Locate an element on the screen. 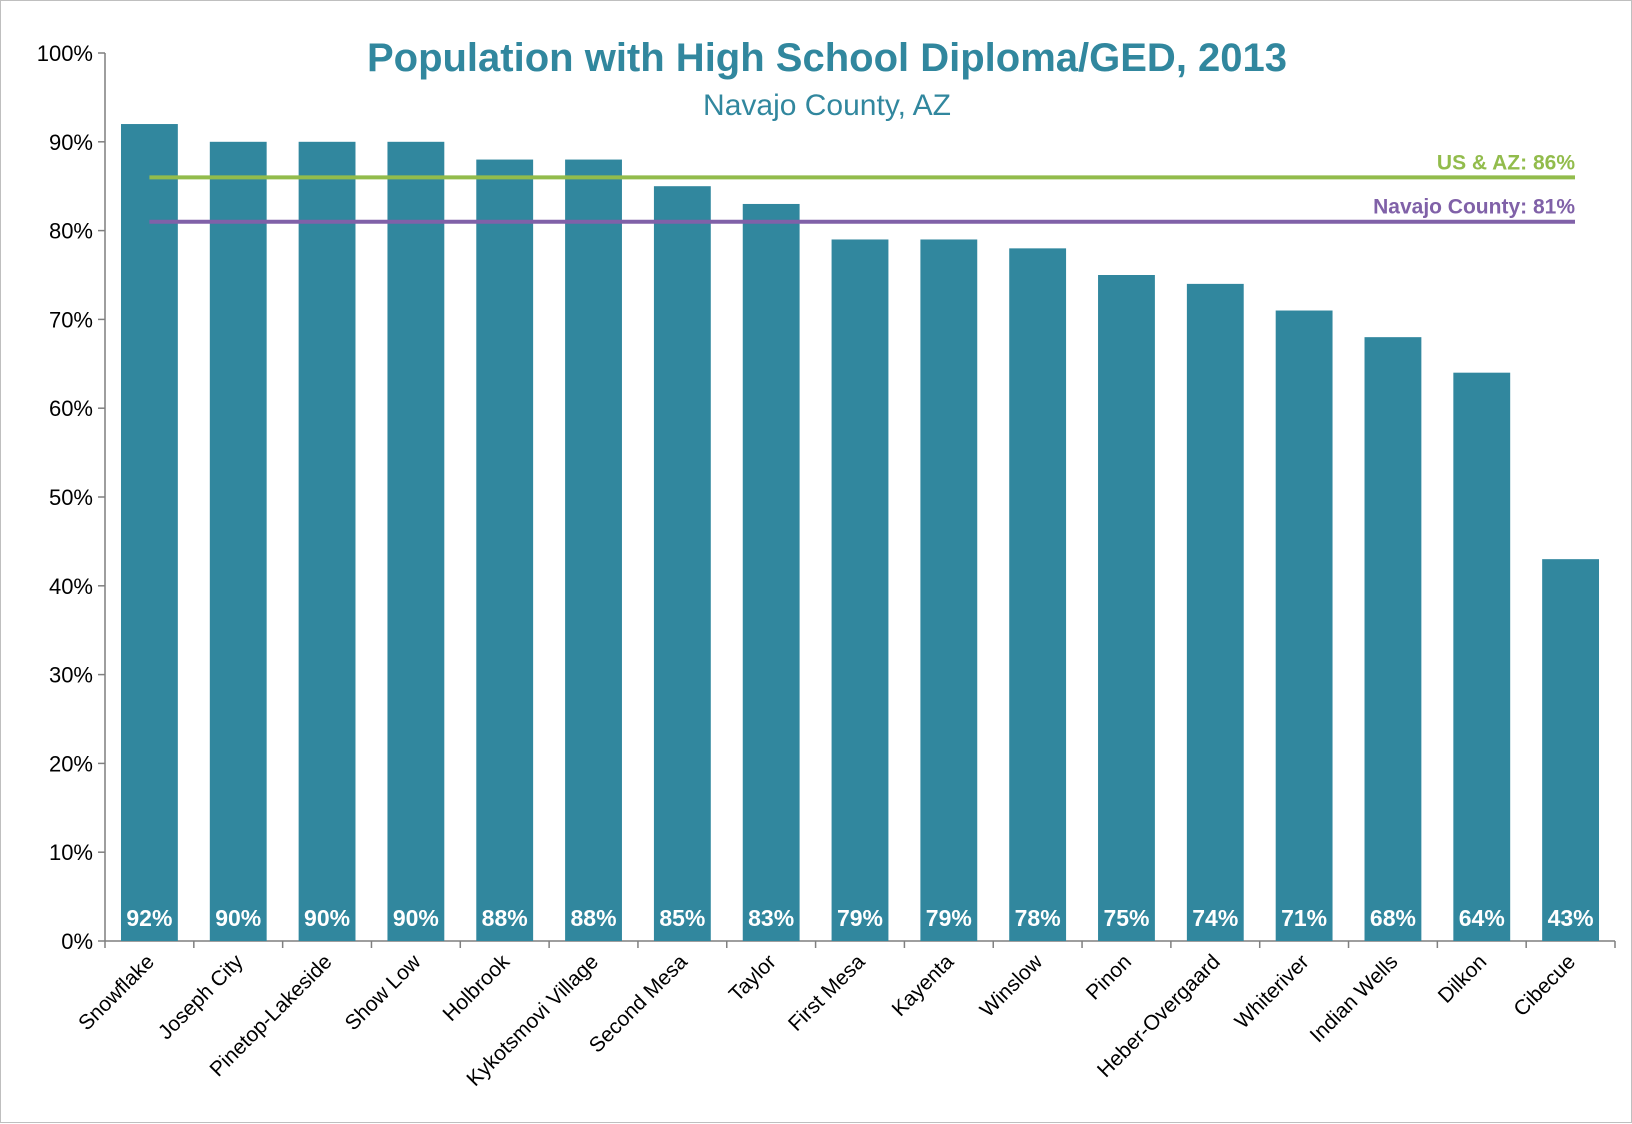 The height and width of the screenshot is (1124, 1632). bar-value-label: 74% is located at coordinates (1215, 918).